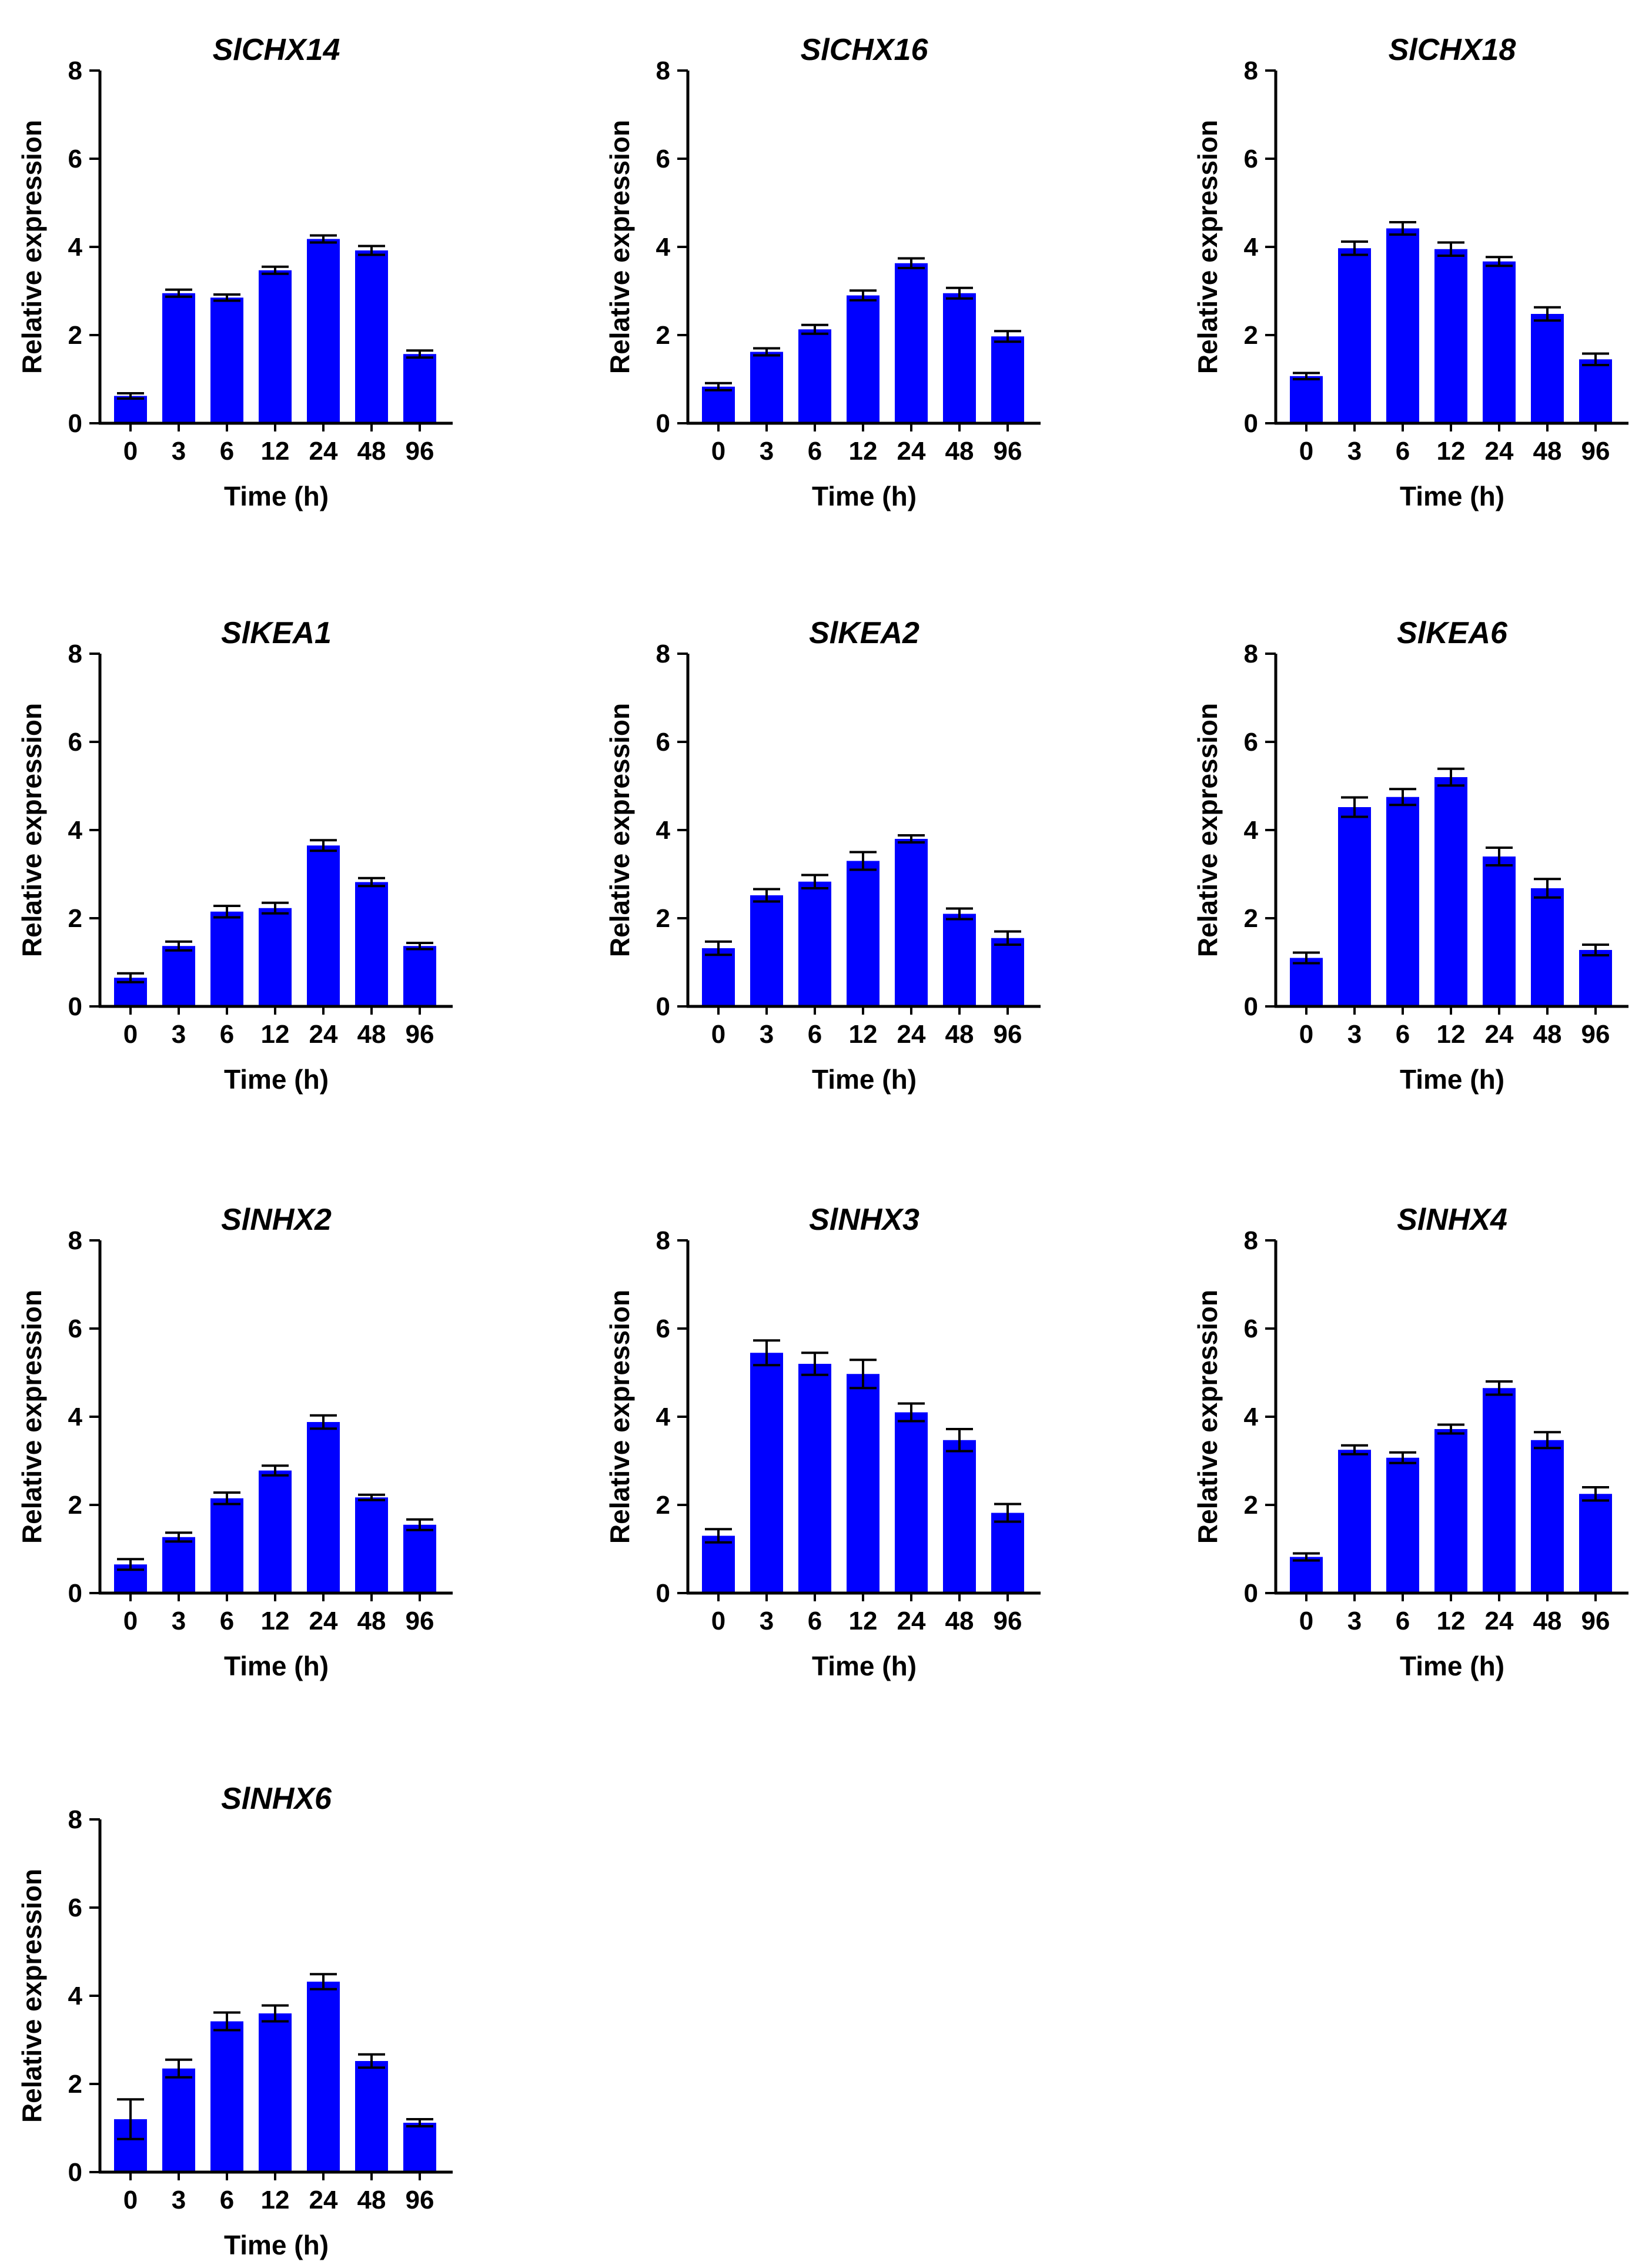  I want to click on panel-title: SlKEA1, so click(277, 633).